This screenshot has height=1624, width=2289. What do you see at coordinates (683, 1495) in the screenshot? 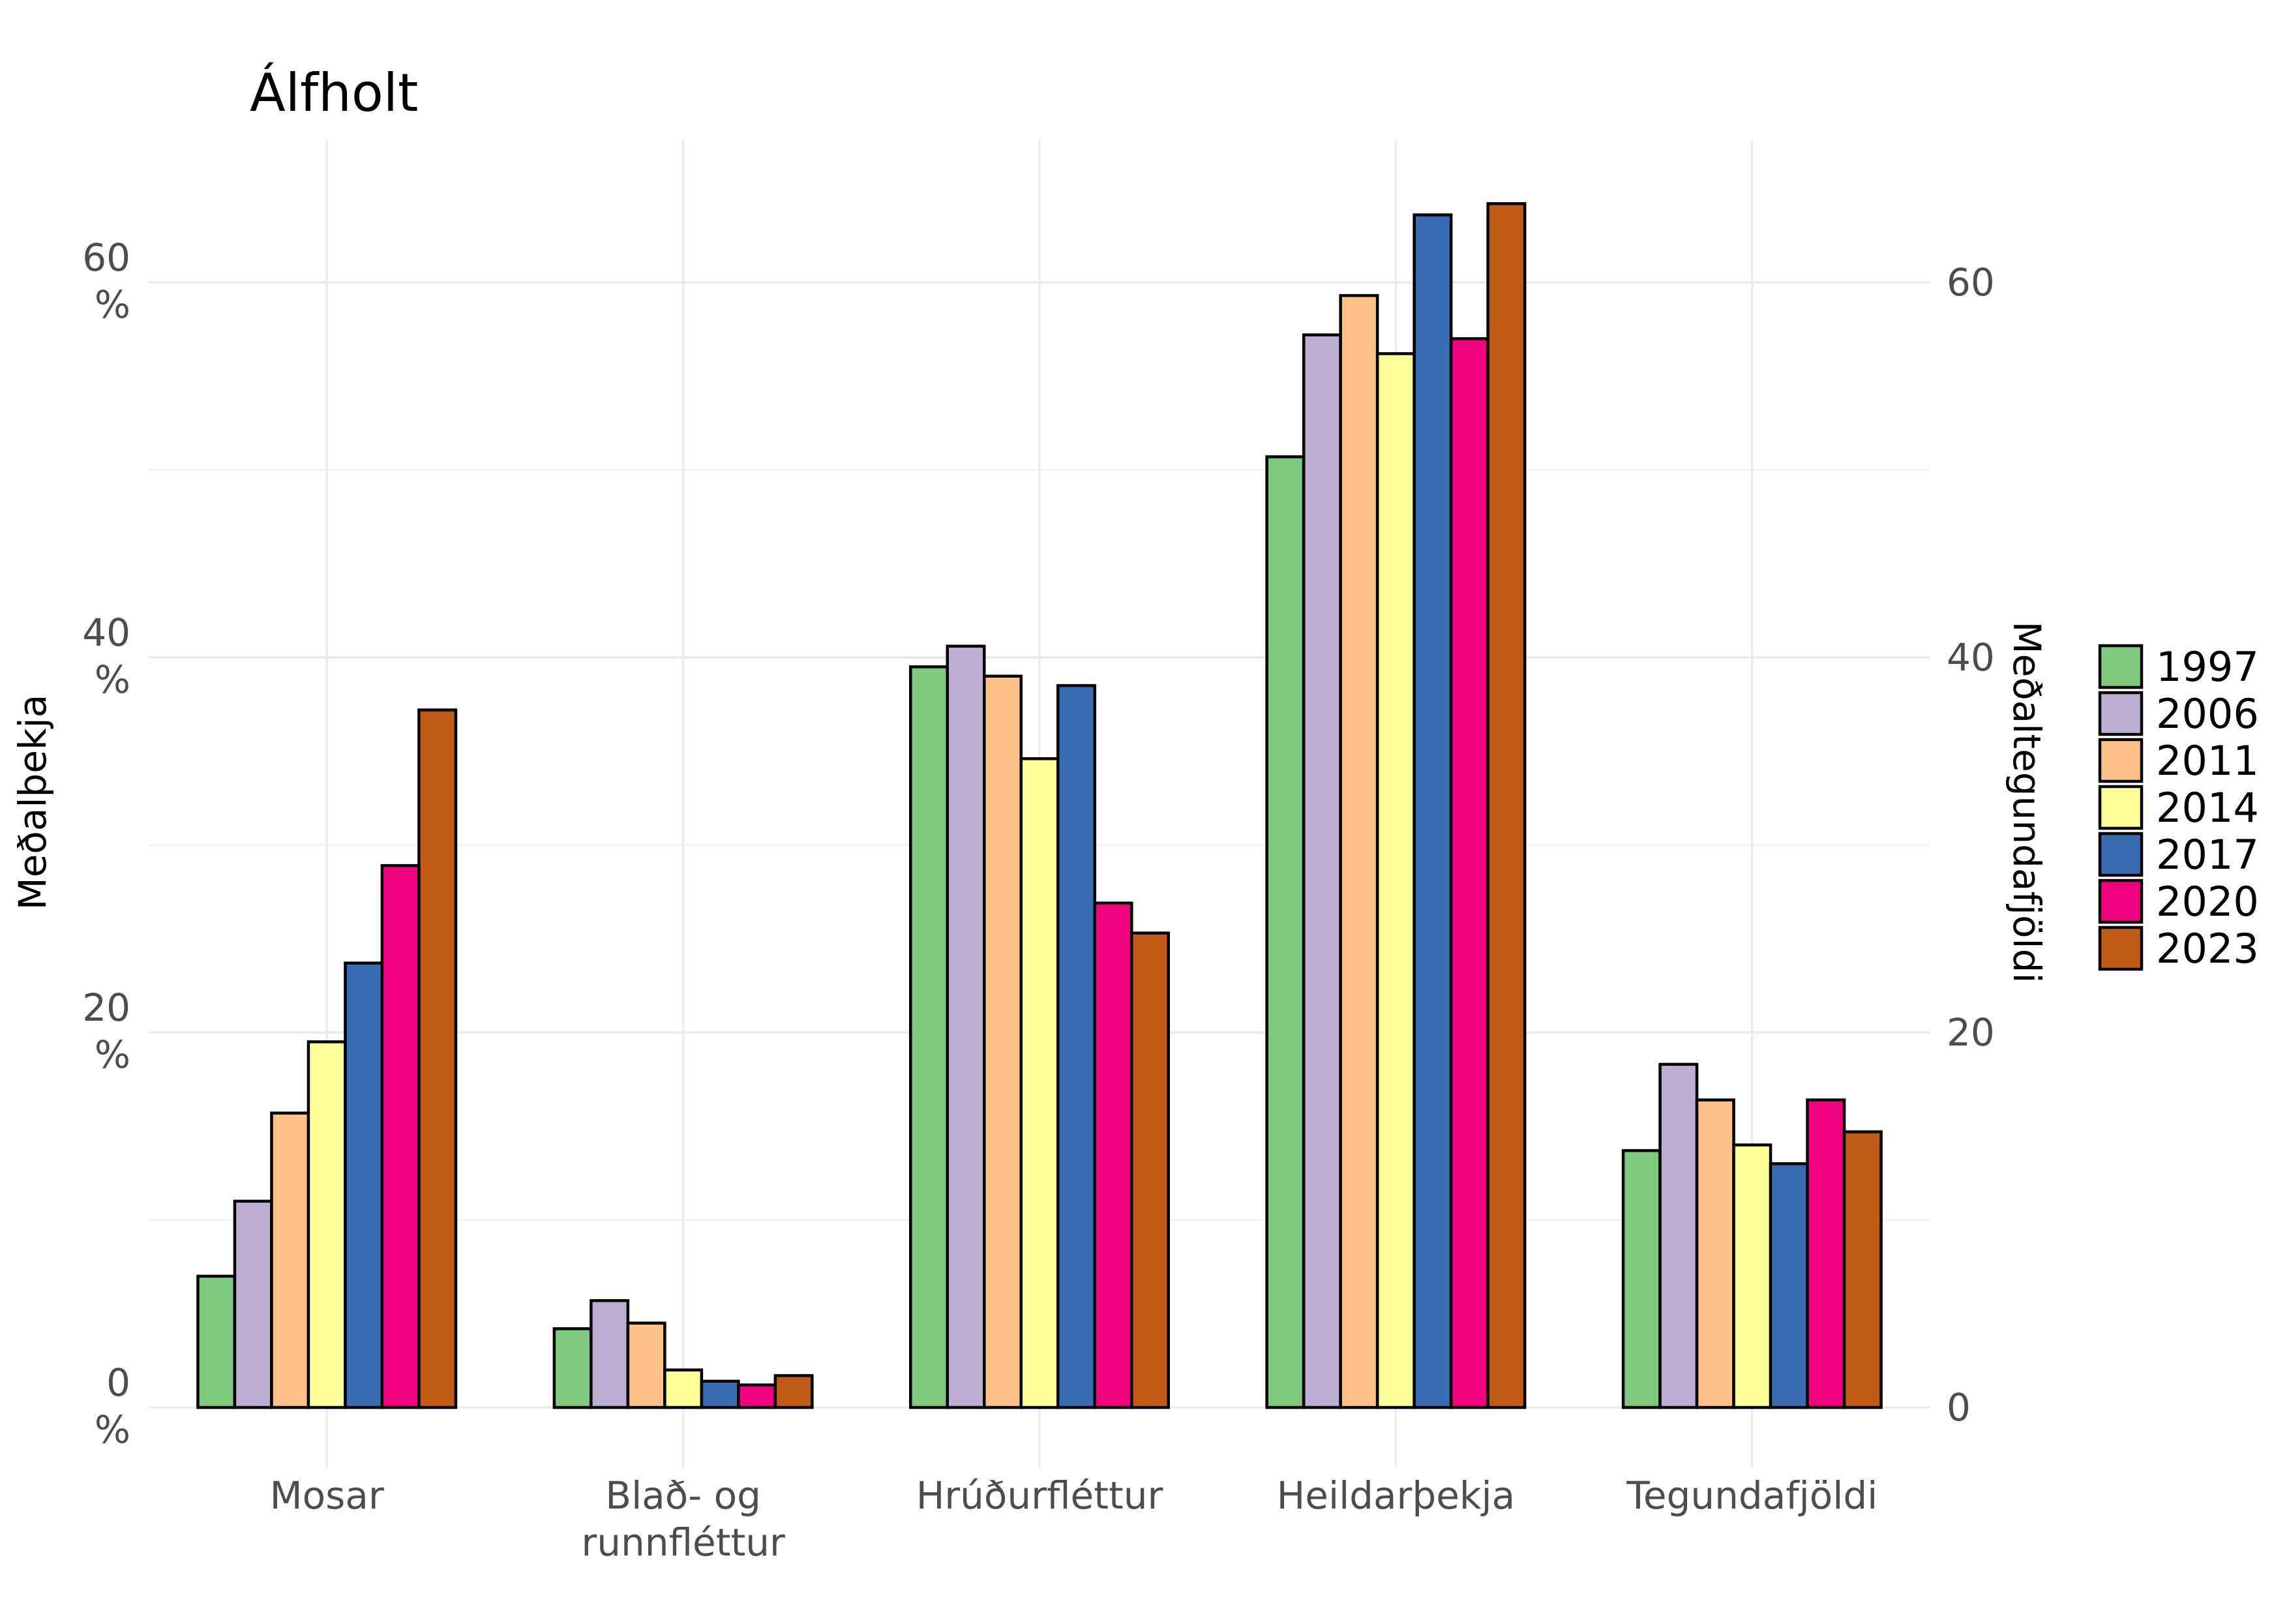
I see `x-tick-line: Blað- og` at bounding box center [683, 1495].